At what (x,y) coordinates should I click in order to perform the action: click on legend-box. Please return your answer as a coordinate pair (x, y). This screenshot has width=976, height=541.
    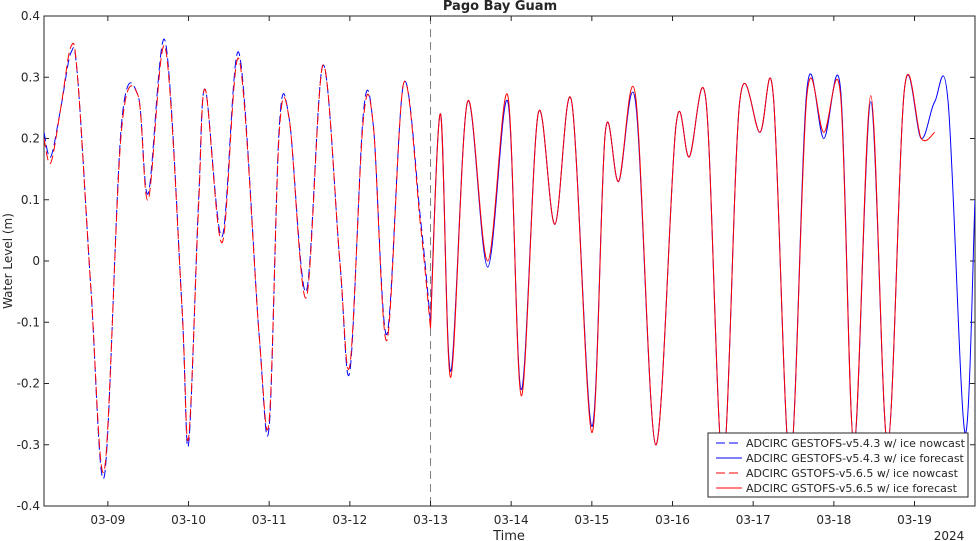
    Looking at the image, I should click on (838, 465).